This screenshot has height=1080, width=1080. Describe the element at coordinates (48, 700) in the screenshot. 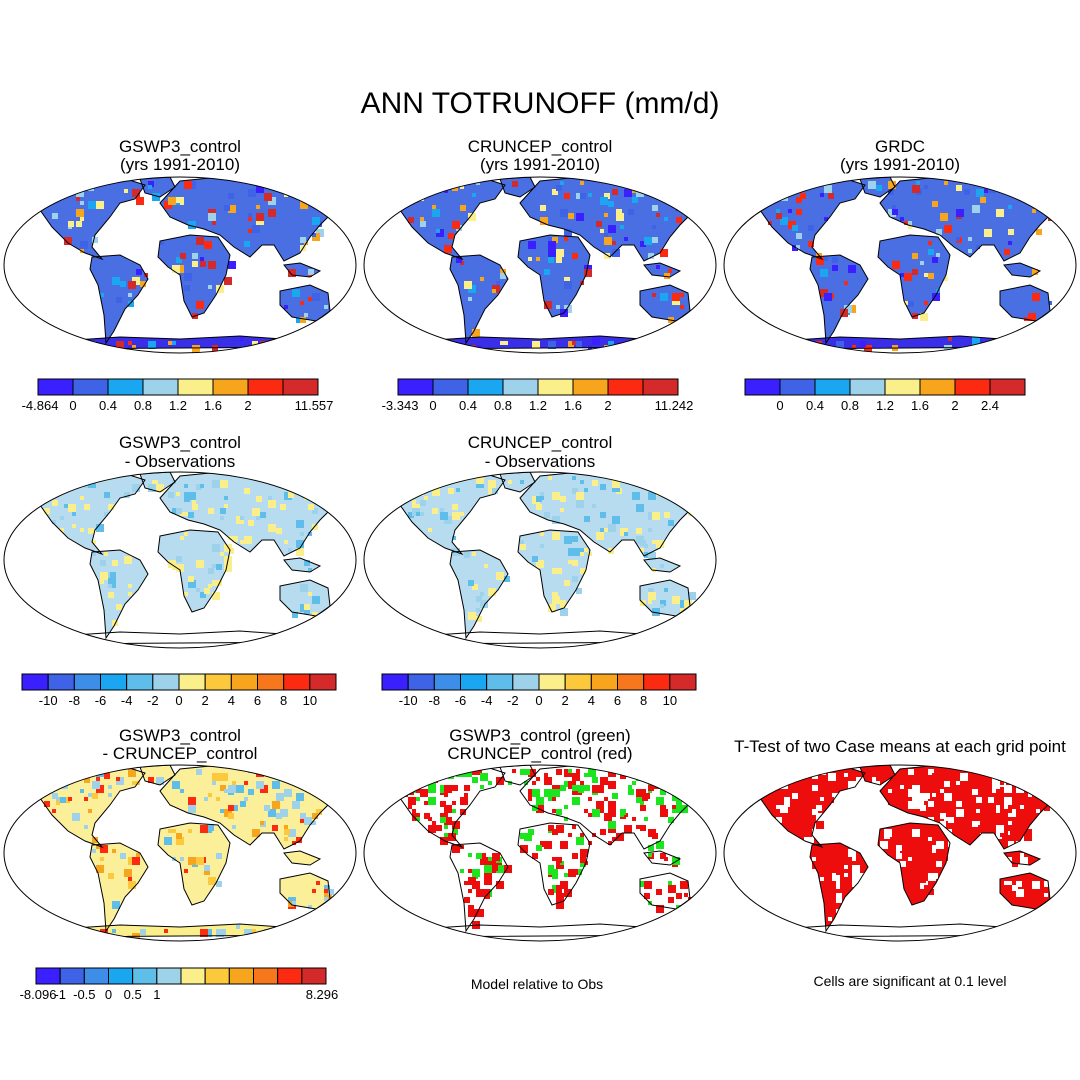

I see `colorbar-label: -10` at that location.